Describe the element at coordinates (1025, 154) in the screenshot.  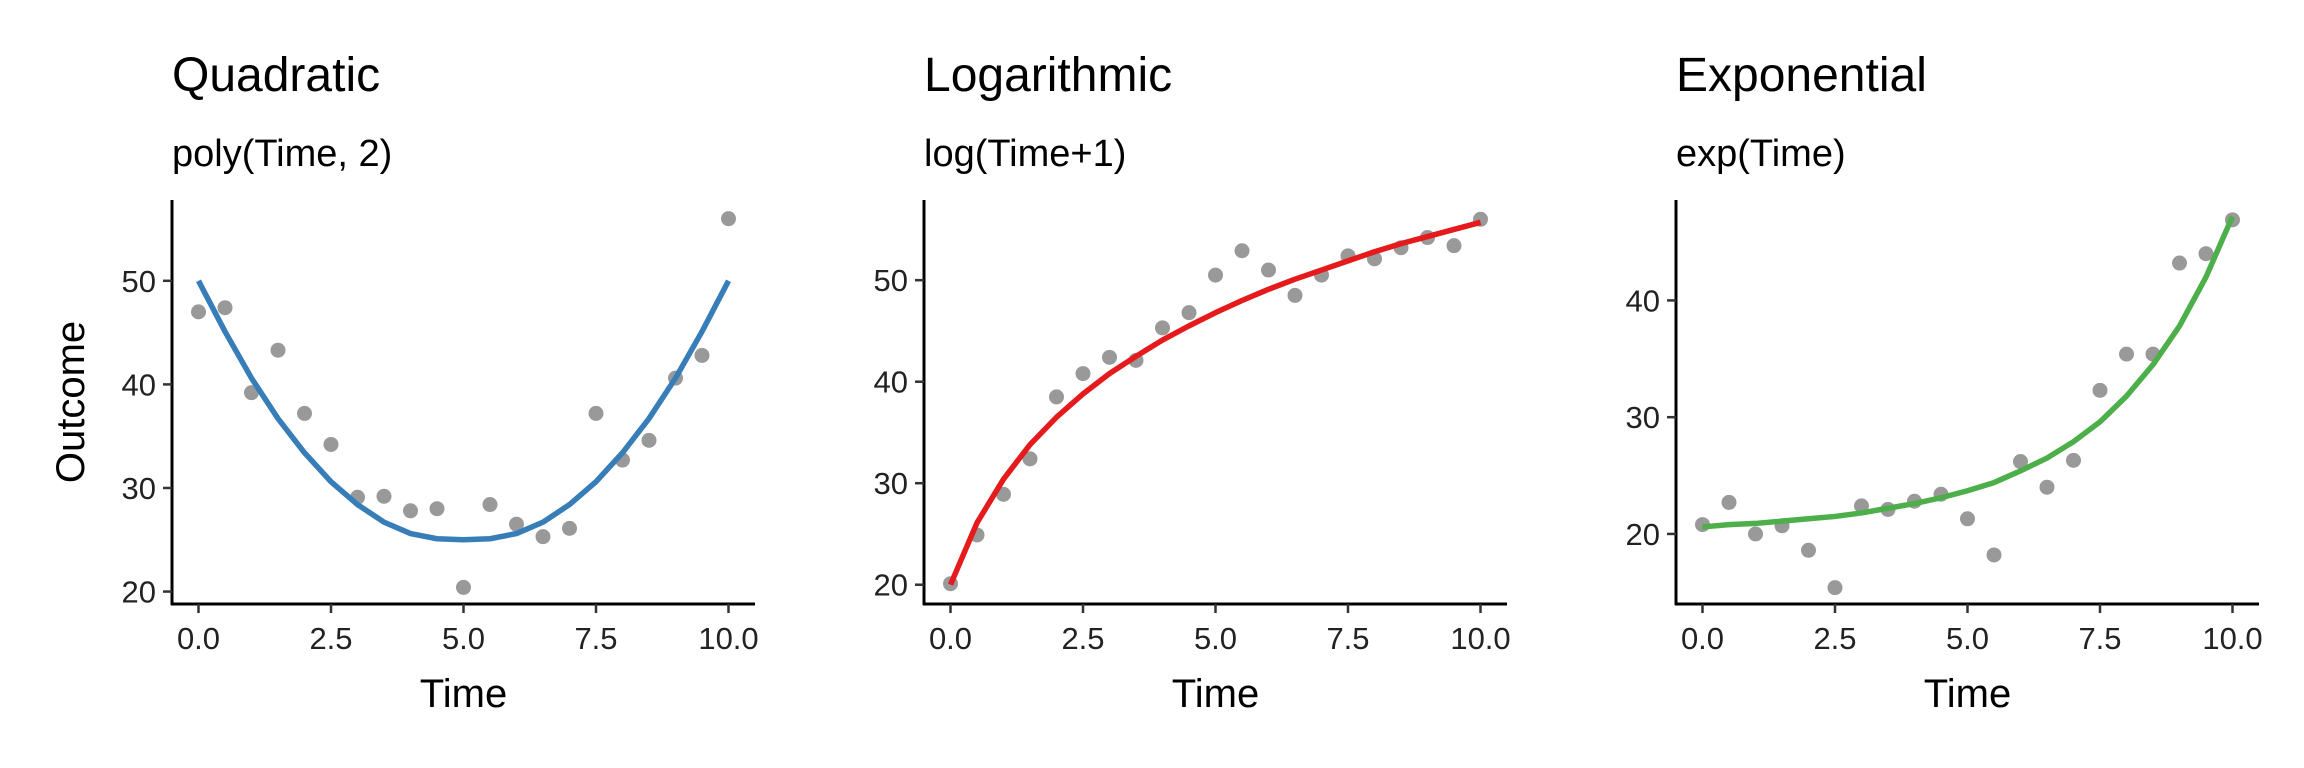
I see `panel-subtitle: log(Time+1)` at that location.